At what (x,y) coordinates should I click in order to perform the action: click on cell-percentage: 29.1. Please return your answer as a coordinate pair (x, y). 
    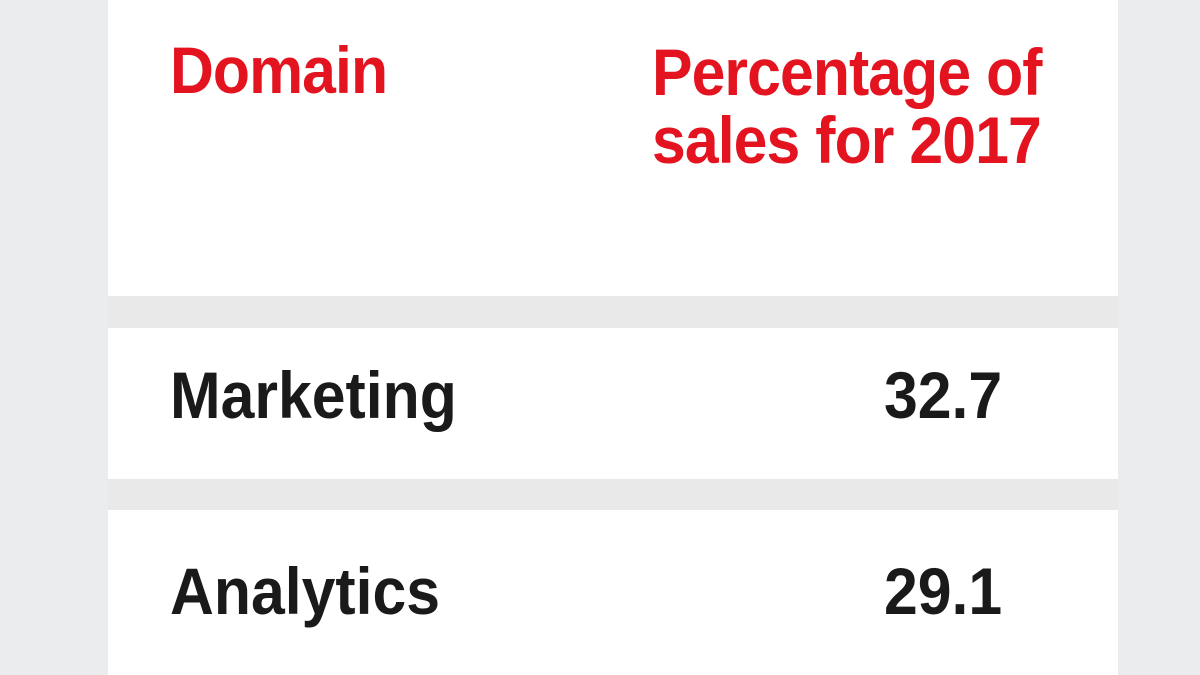
    Looking at the image, I should click on (943, 591).